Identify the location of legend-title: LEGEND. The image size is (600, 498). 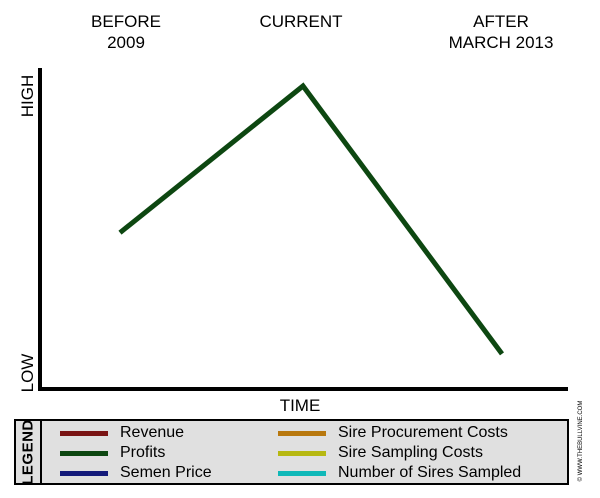
(28, 452).